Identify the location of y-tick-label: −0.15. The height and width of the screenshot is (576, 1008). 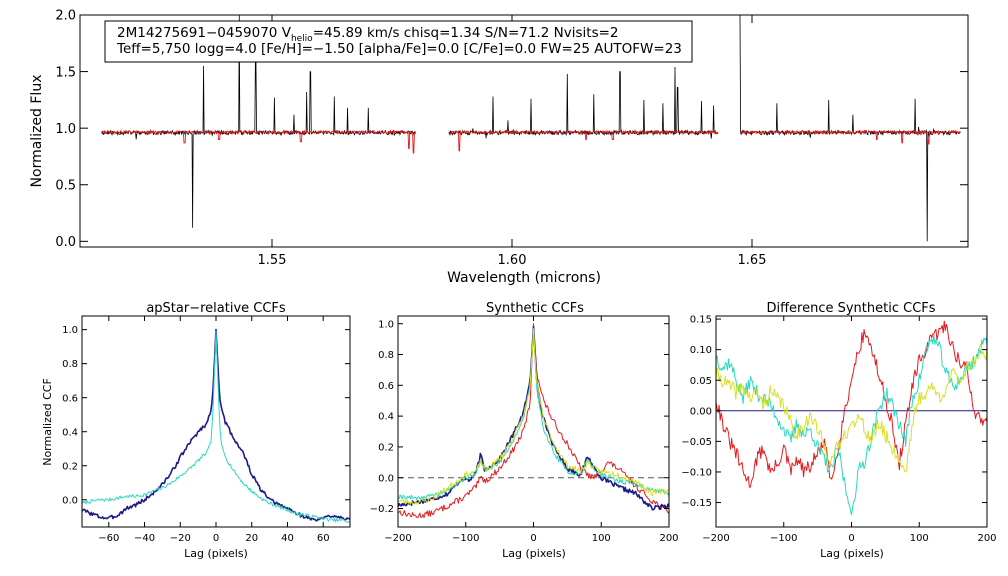
(696, 503).